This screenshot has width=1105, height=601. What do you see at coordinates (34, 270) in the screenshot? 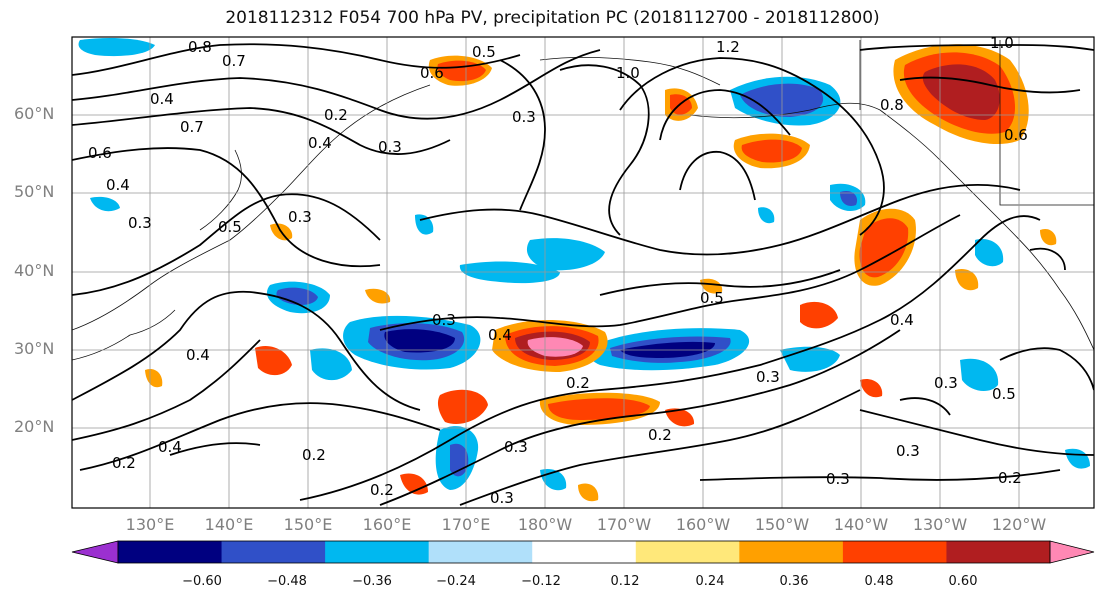
I see `lat-label: 40°N` at bounding box center [34, 270].